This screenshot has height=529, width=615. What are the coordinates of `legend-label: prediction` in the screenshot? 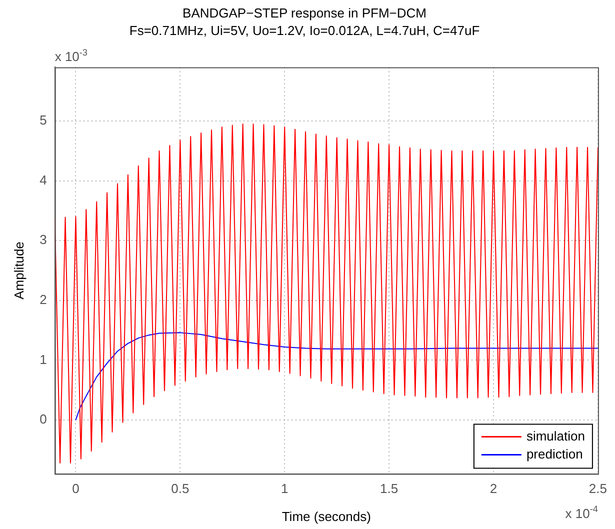 It's located at (554, 454).